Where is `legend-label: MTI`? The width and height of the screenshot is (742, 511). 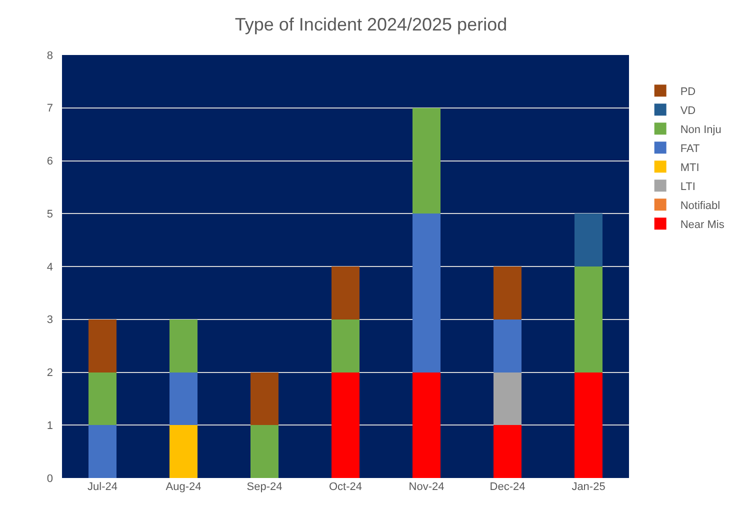 legend-label: MTI is located at coordinates (690, 168).